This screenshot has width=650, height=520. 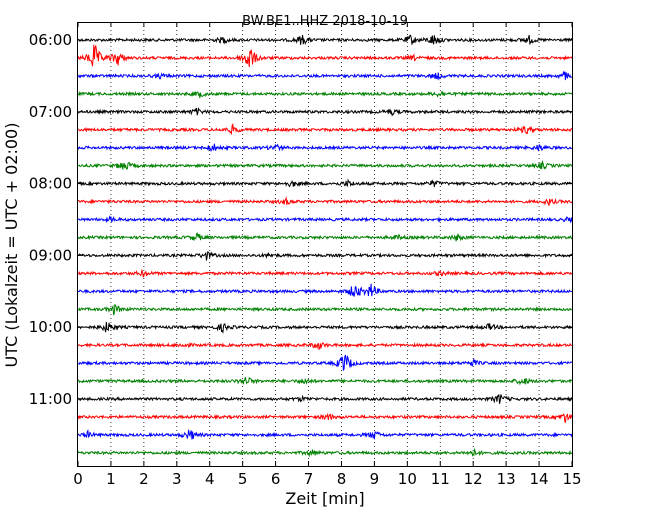 What do you see at coordinates (50, 255) in the screenshot?
I see `y-tick-label: 09:00` at bounding box center [50, 255].